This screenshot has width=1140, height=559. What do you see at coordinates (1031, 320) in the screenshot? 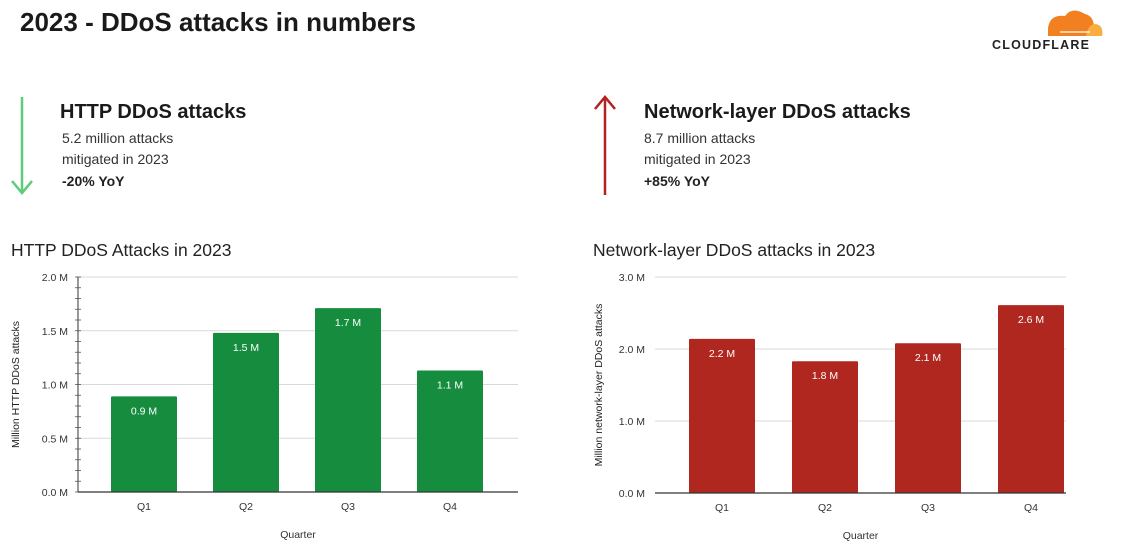
I see `bar-data-label: 2.6 M` at bounding box center [1031, 320].